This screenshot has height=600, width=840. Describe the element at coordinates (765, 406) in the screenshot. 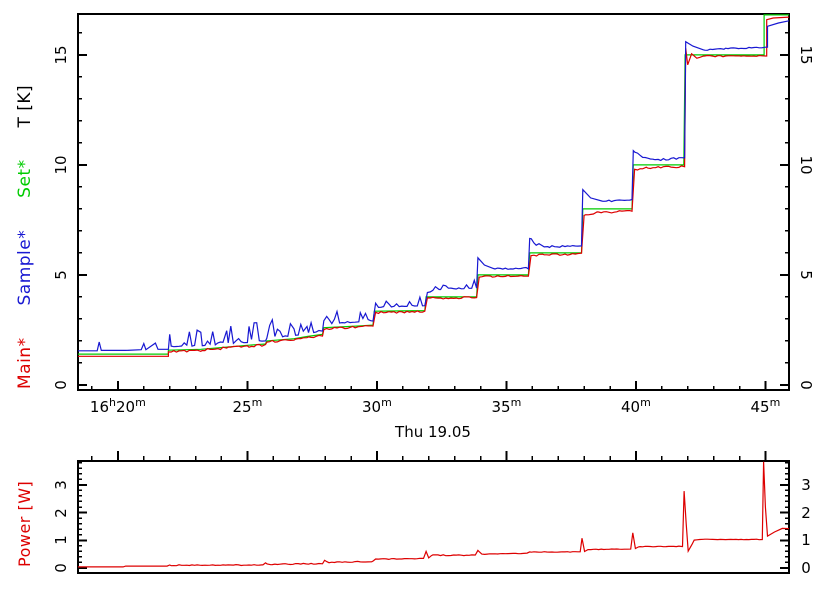

I see `x-tick-label: 45m` at that location.